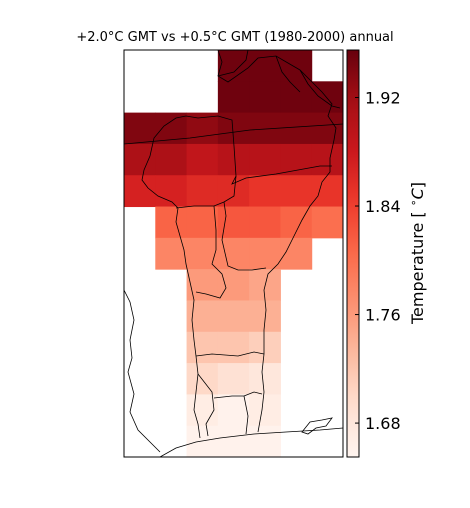 The width and height of the screenshot is (470, 508). I want to click on colorbar-ticks: 1.68 1.76 1.84 1.92, so click(378, 260).